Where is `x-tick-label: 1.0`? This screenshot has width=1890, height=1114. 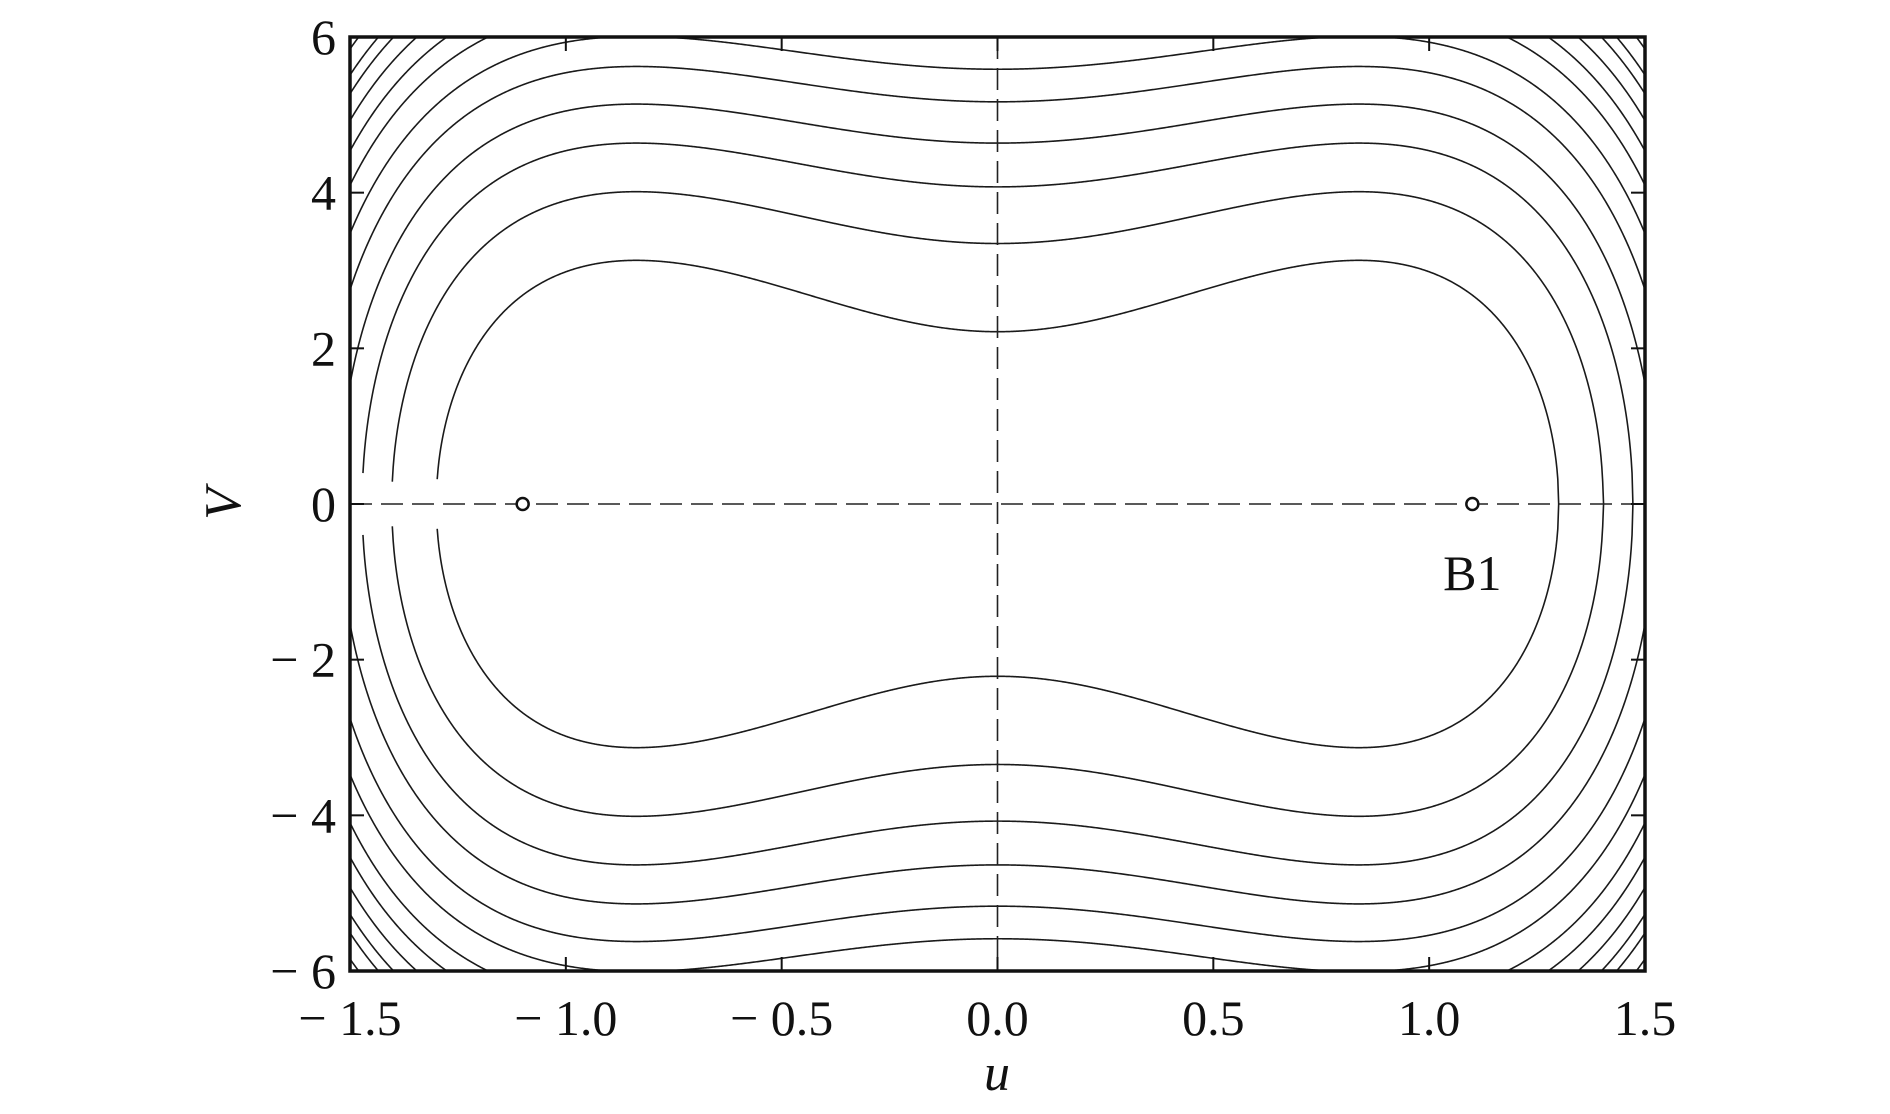
x-tick-label: 1.0 is located at coordinates (1429, 1018).